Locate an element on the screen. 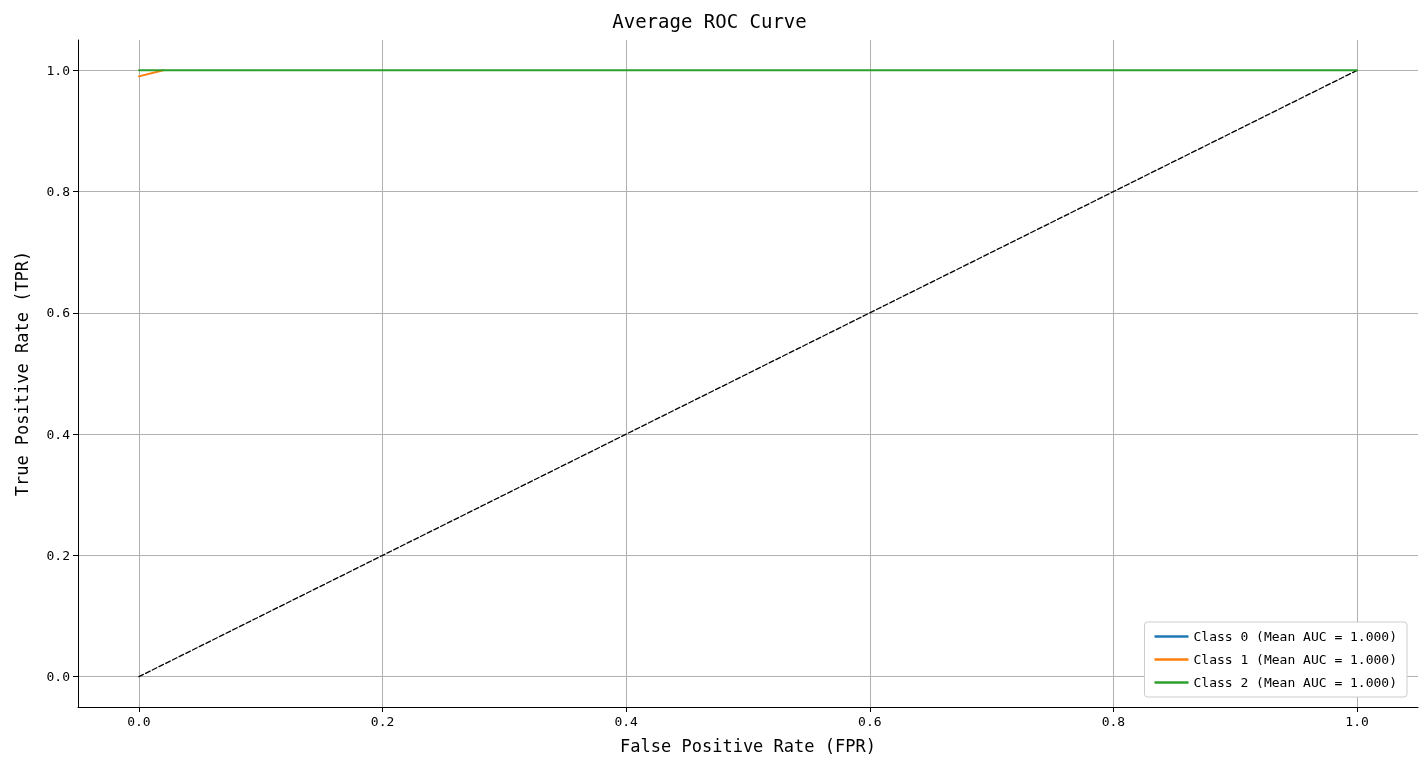 The image size is (1419, 759). legend-label: Class 0 (Mean AUC = 1.000) is located at coordinates (1295, 636).